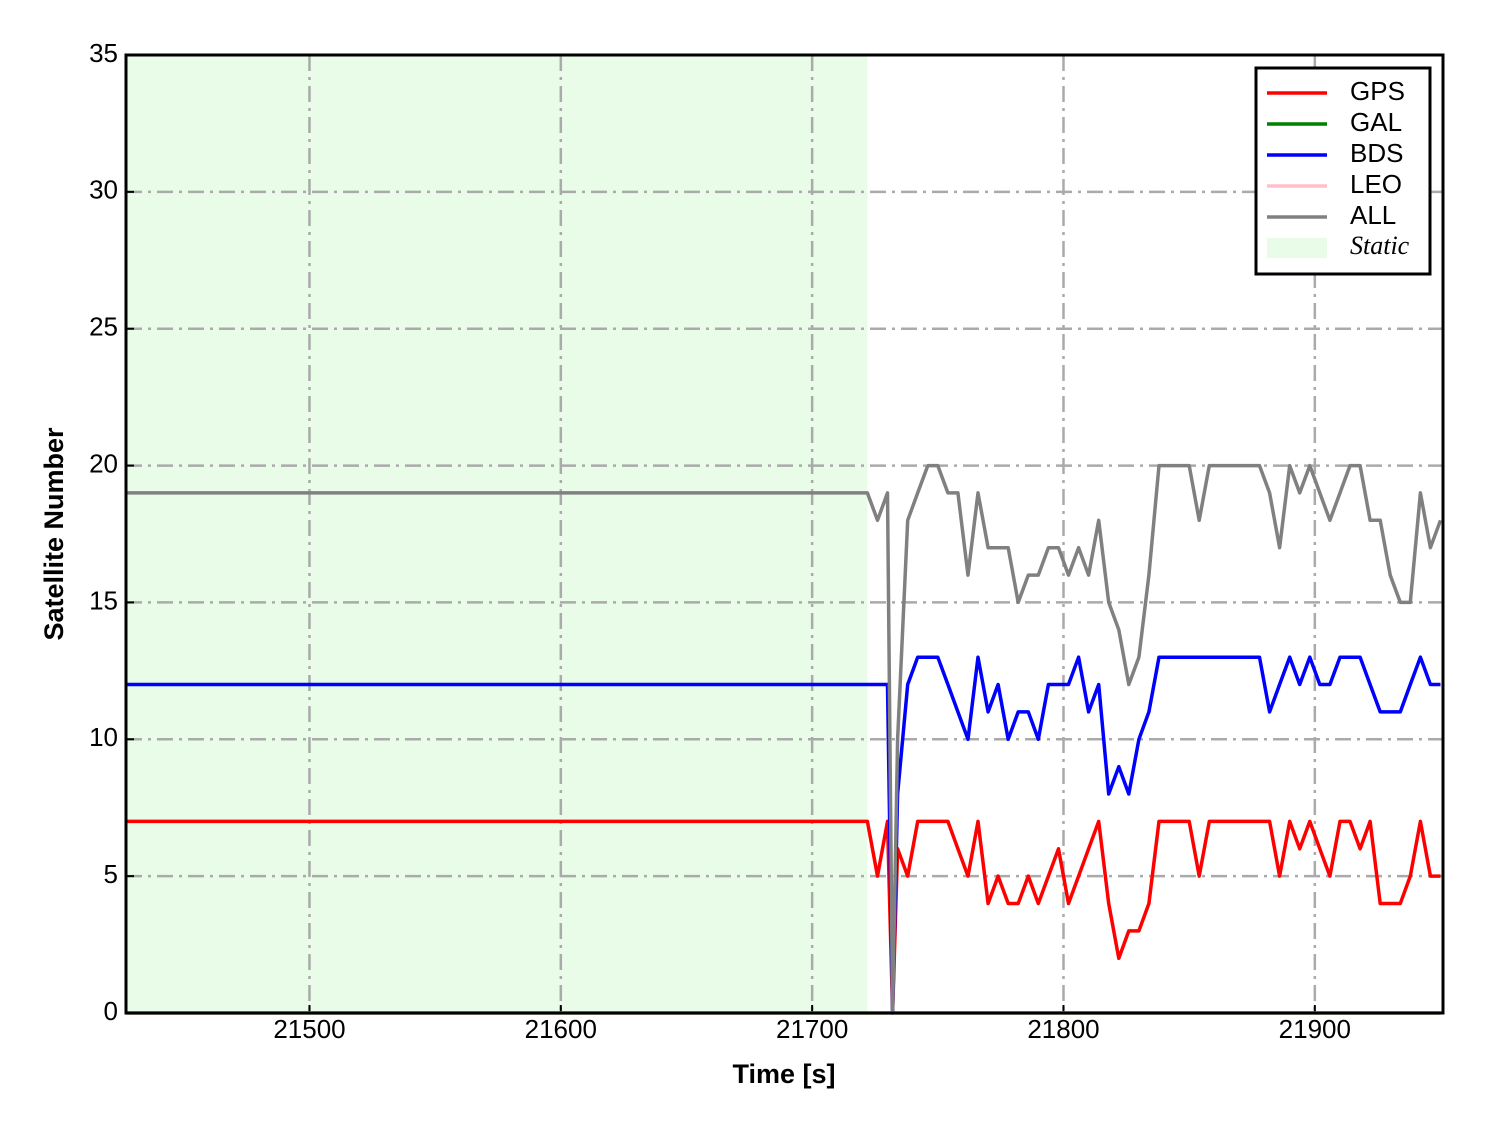 This screenshot has height=1133, width=1488. Describe the element at coordinates (1376, 153) in the screenshot. I see `legend-label: BDS` at that location.